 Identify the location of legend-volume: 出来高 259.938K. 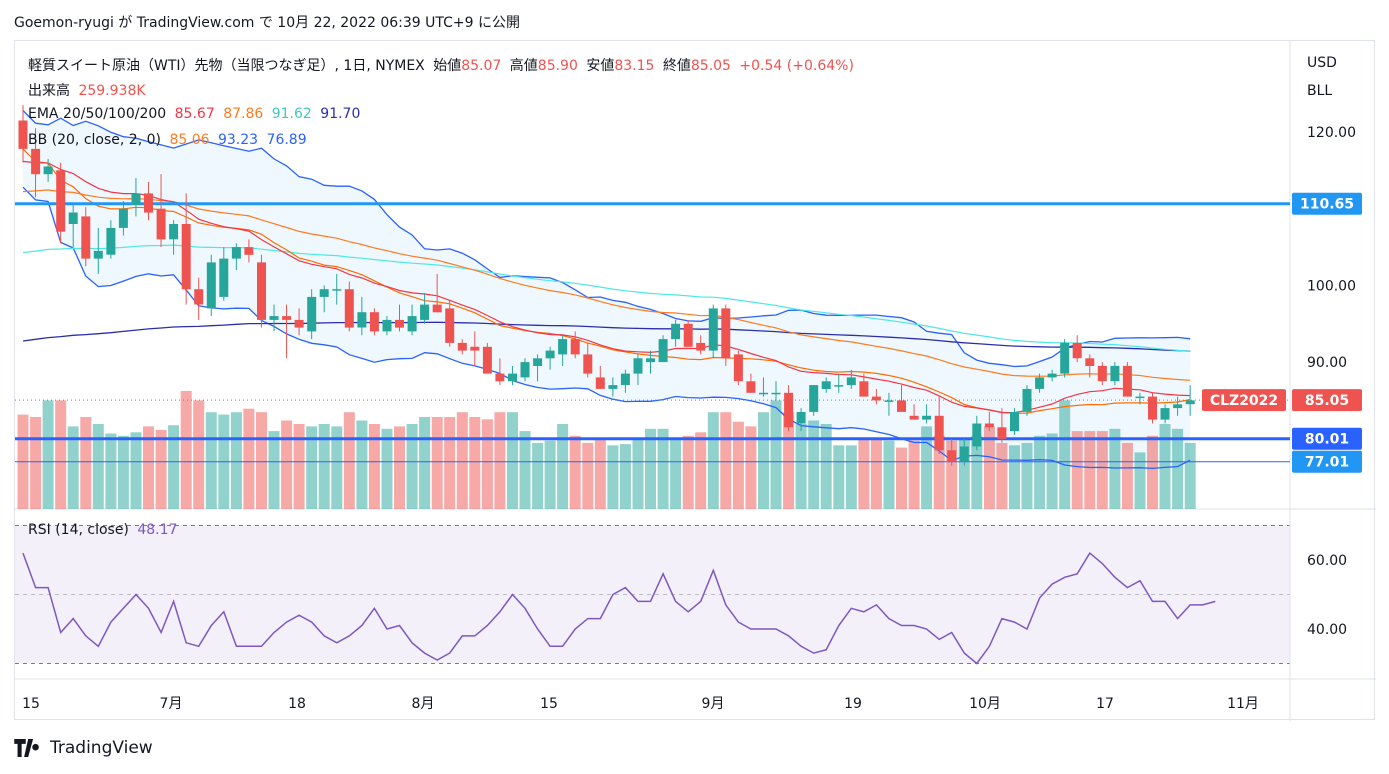
(89, 90).